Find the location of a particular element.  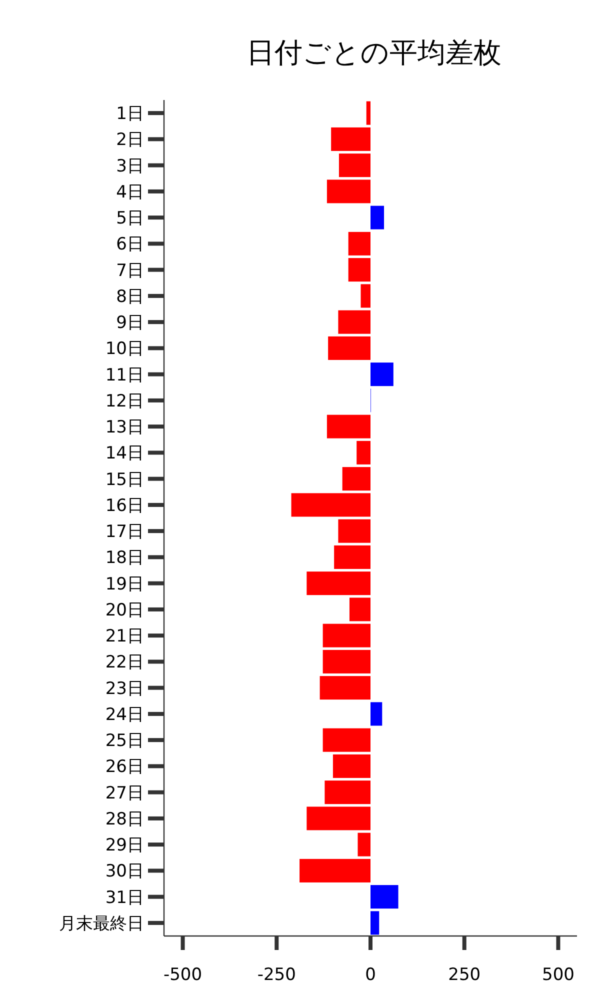

chart-title: 日付ごとの平均差枚 is located at coordinates (374, 52).